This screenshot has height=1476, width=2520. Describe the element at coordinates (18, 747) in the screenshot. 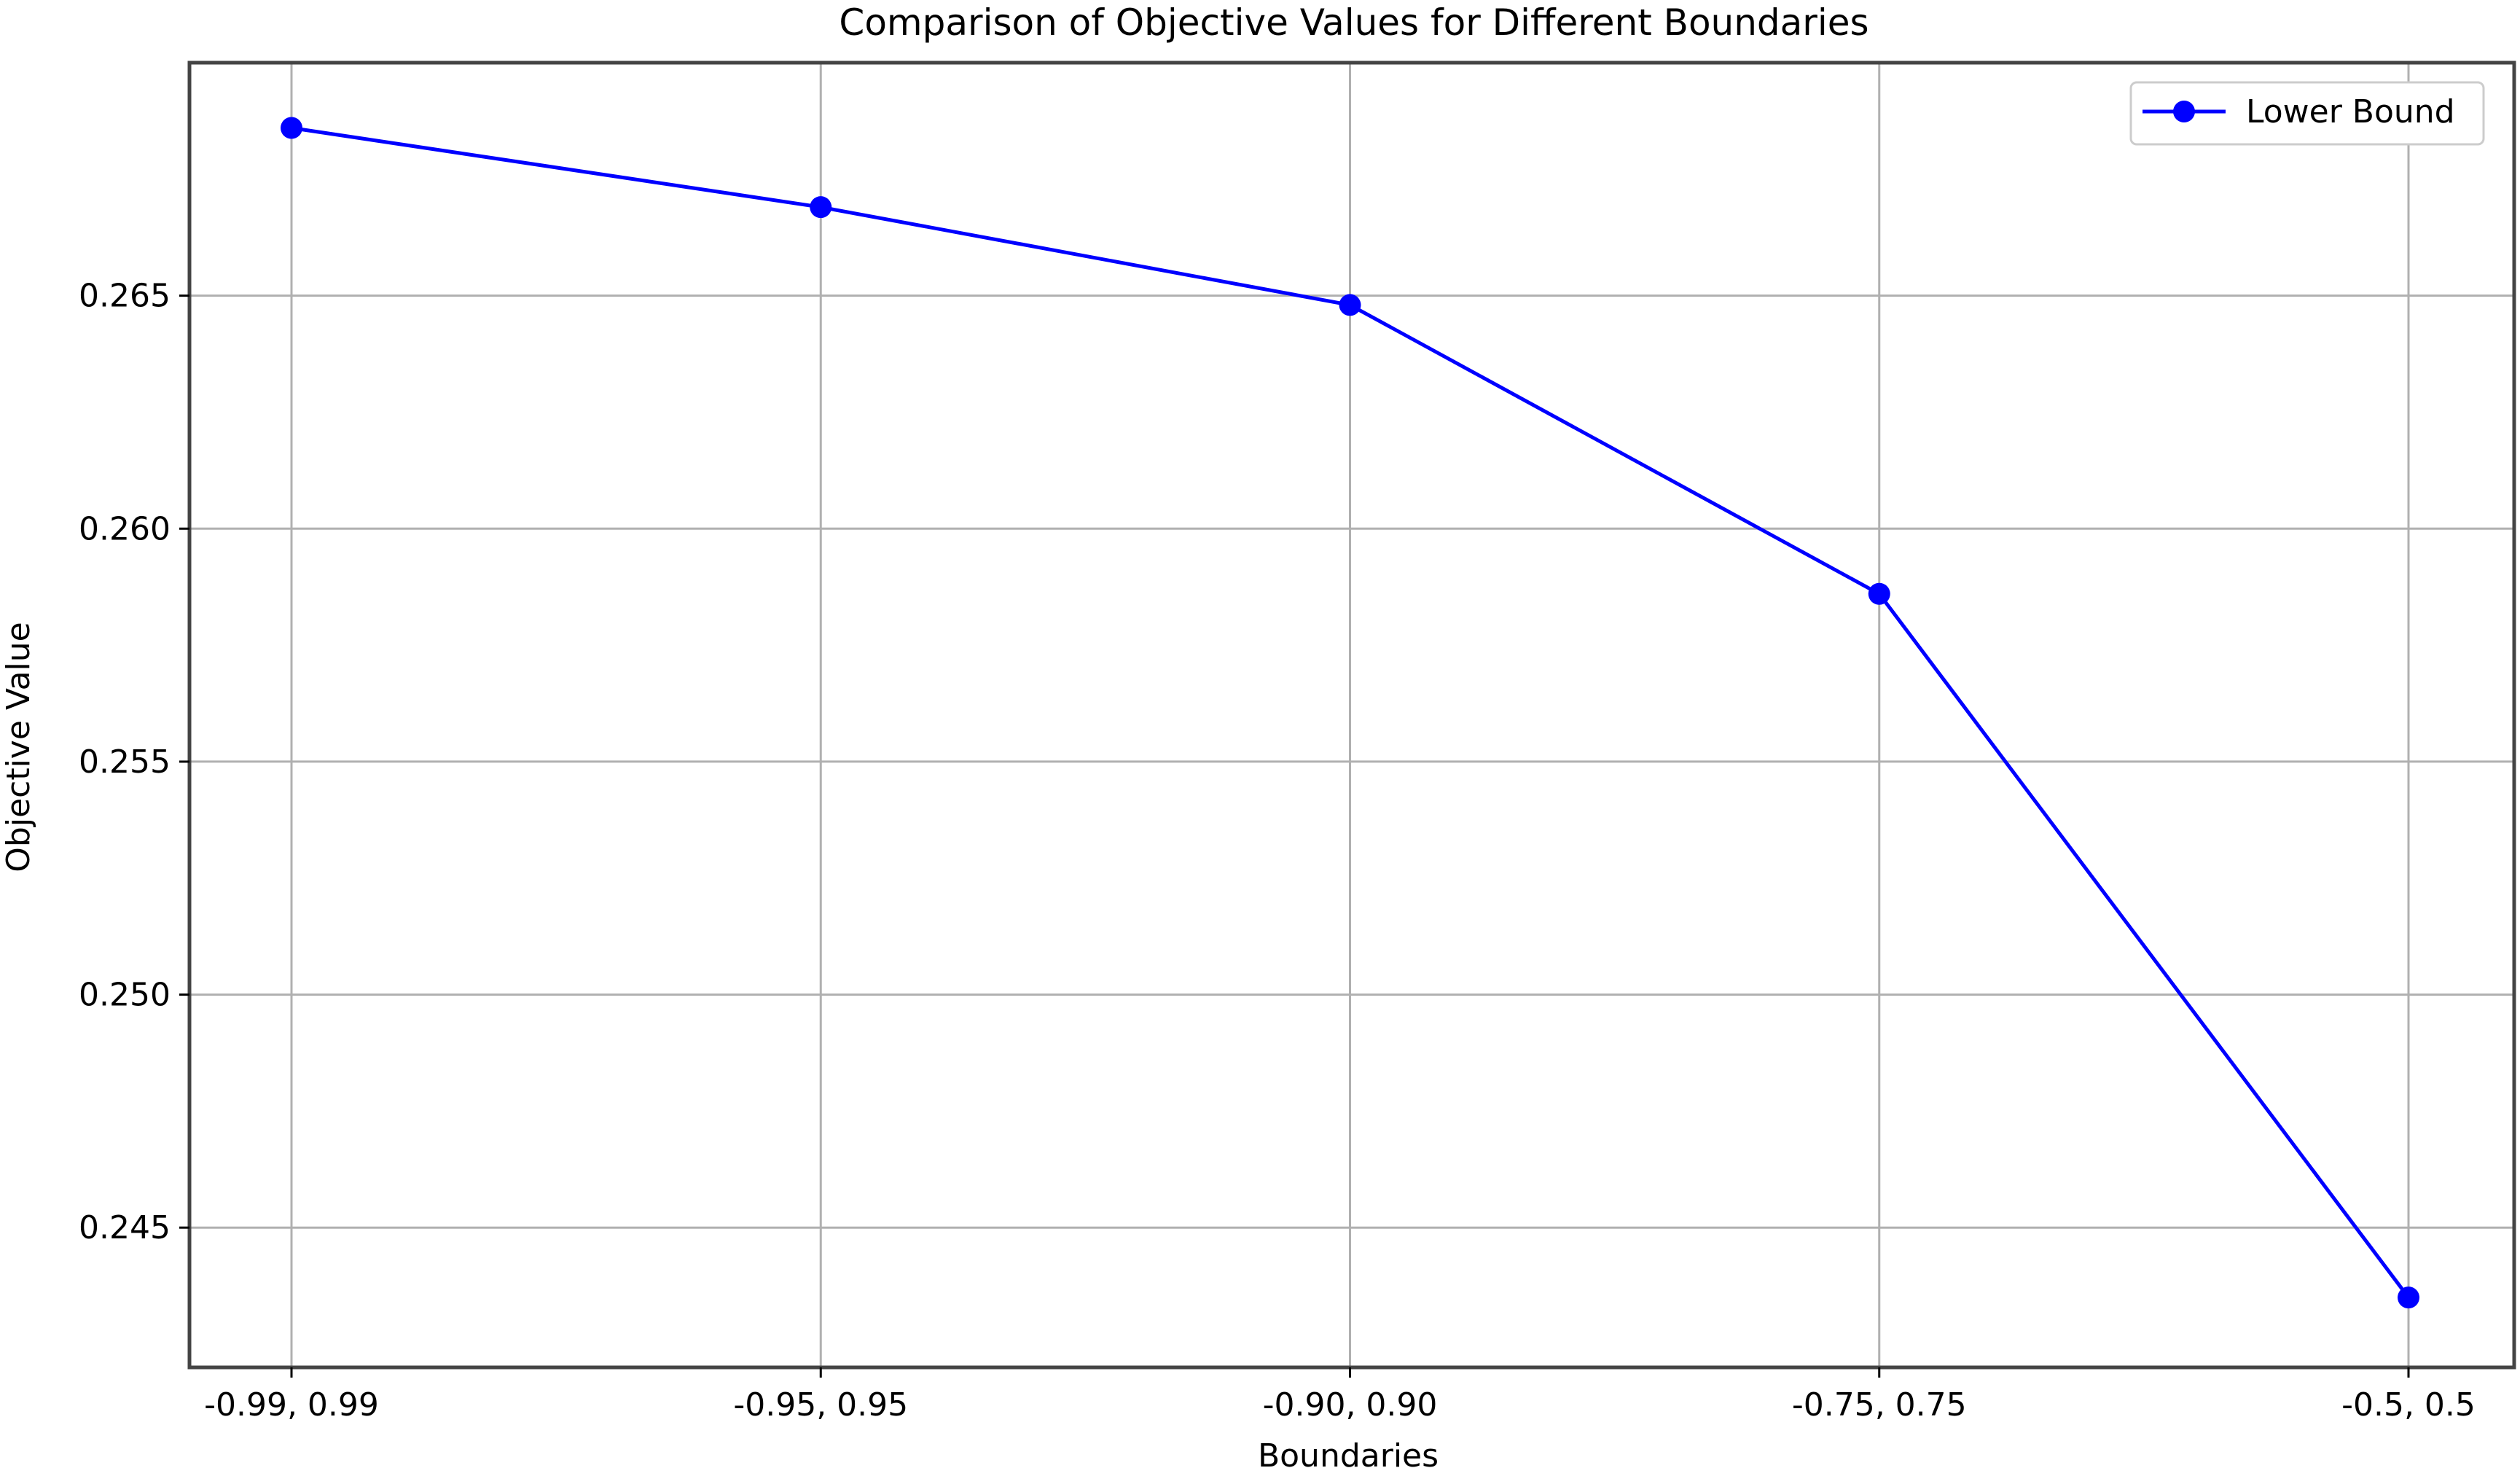

I see `y-axis-label: Objective Value` at that location.